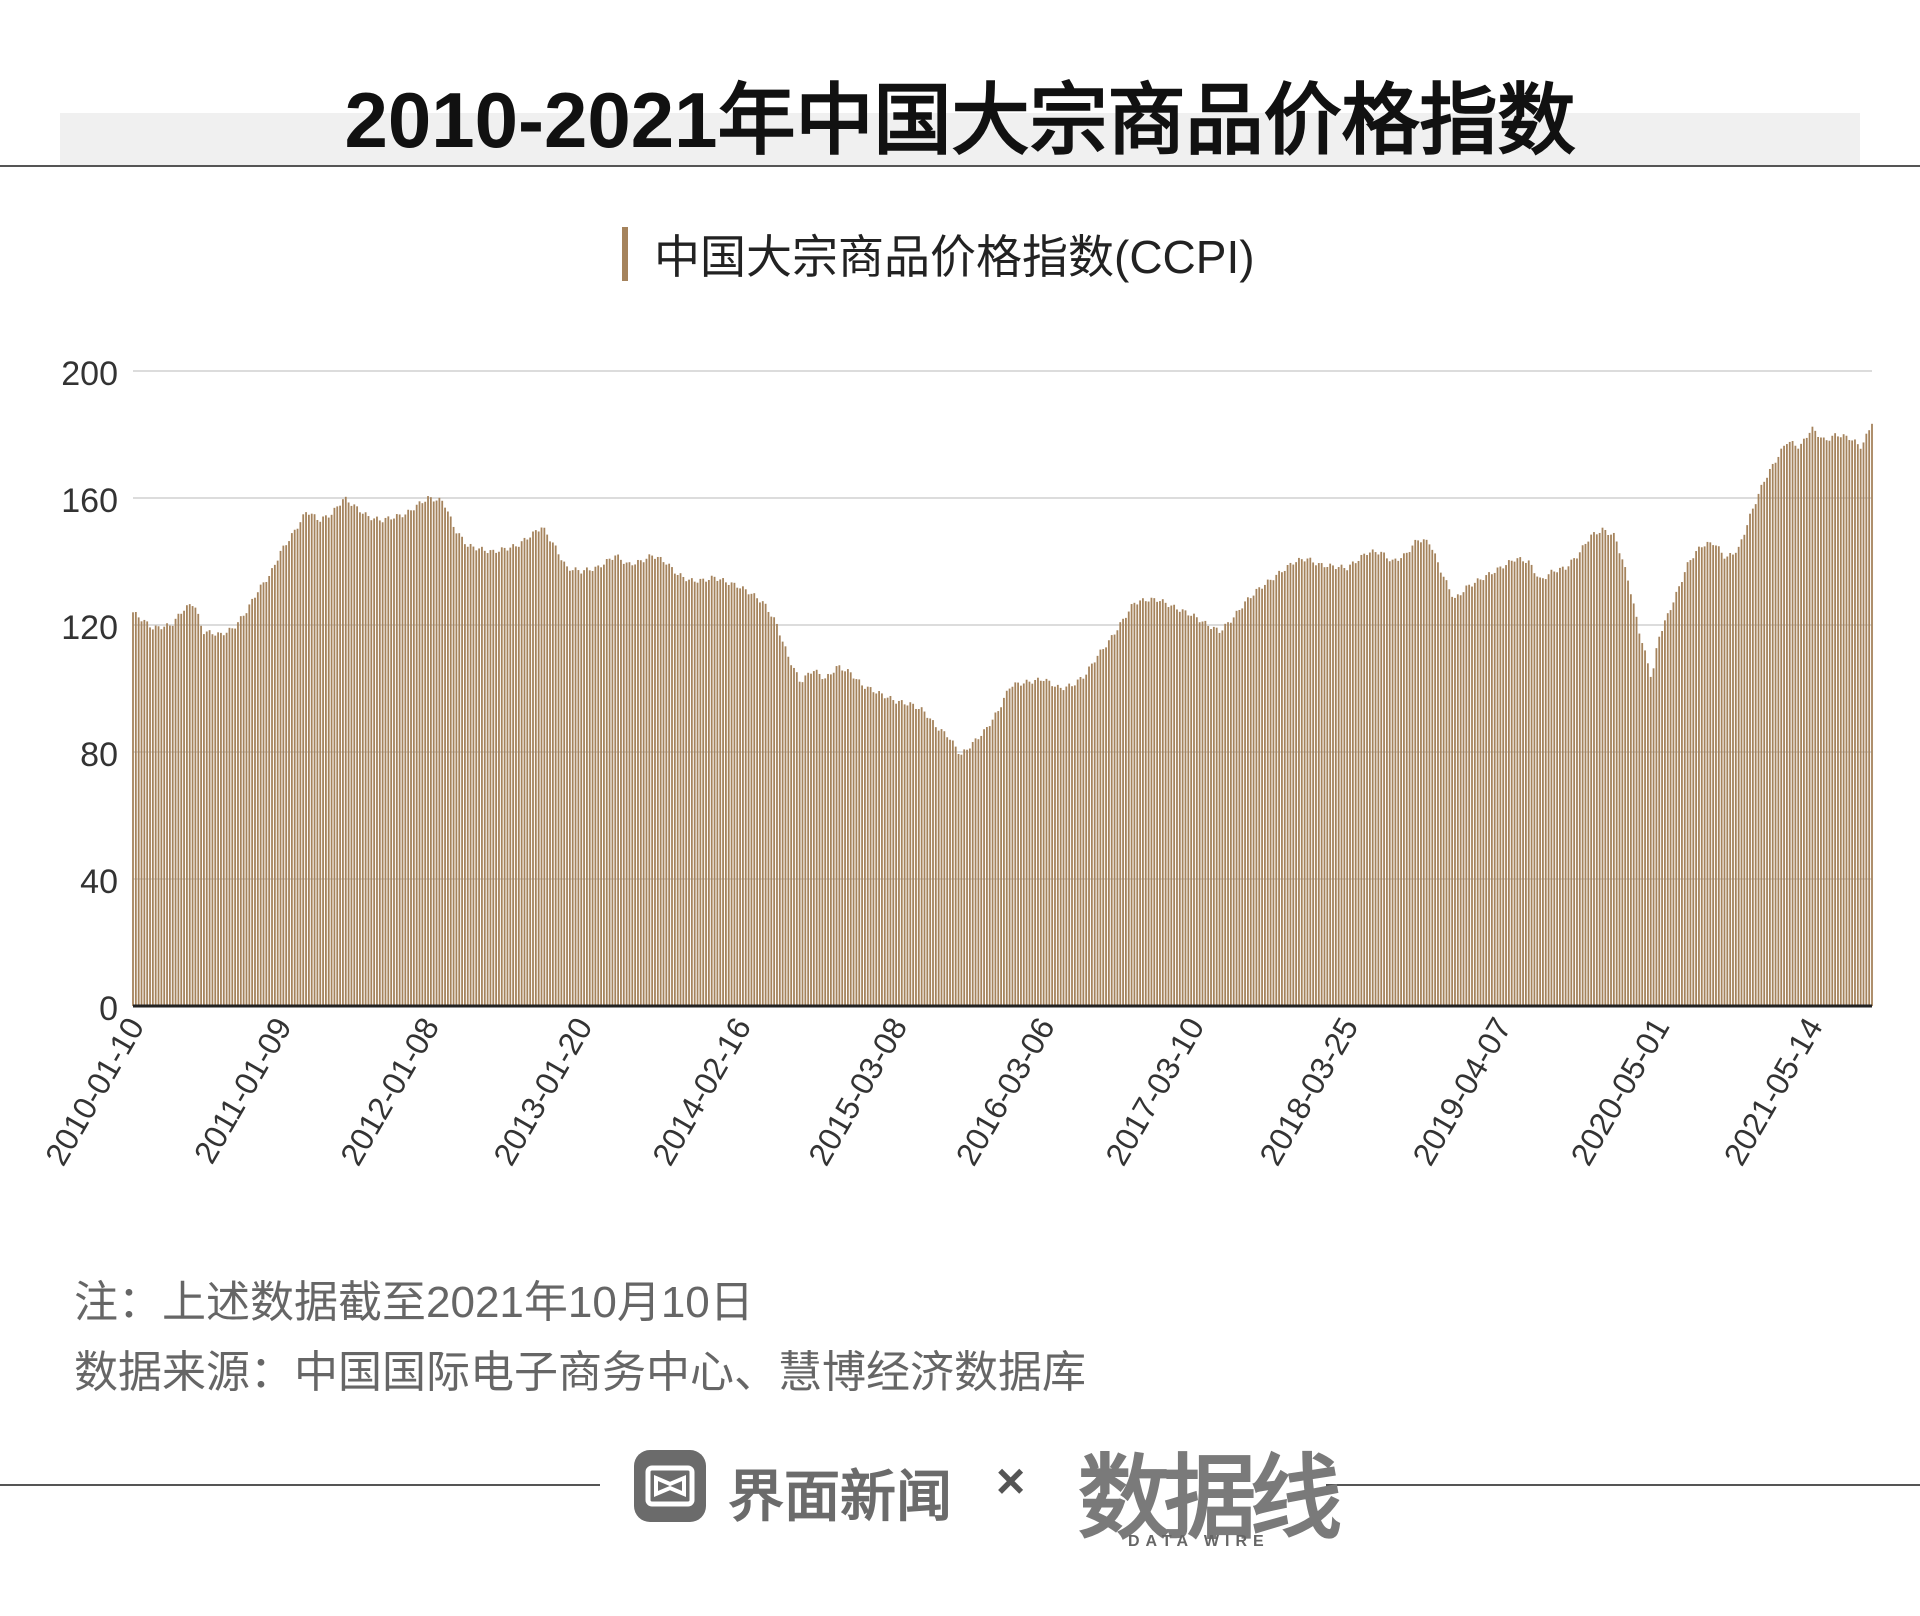 The width and height of the screenshot is (1920, 1616). What do you see at coordinates (1623, 1485) in the screenshot?
I see `footer-rule-right` at bounding box center [1623, 1485].